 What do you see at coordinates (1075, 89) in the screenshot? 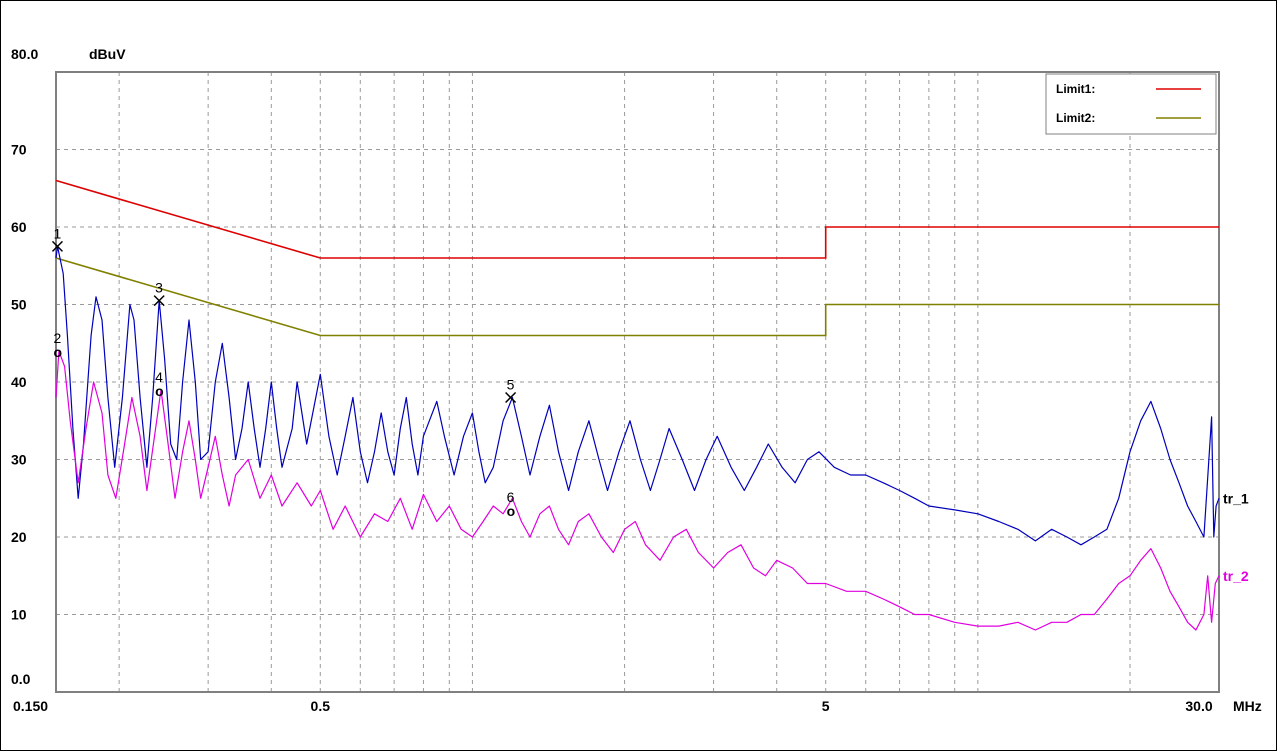
I see `legend-label-limit1: Limit1:` at bounding box center [1075, 89].